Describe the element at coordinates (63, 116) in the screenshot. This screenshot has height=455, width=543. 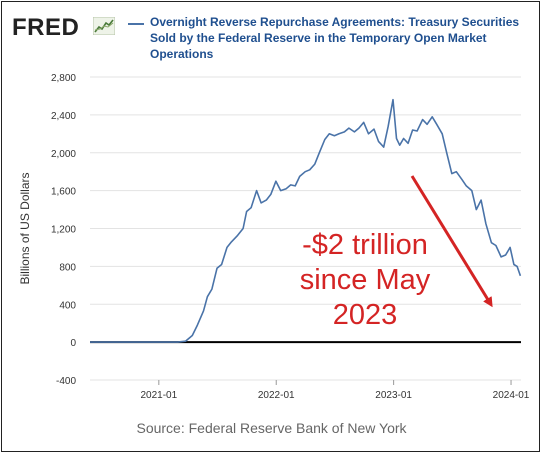
I see `y-tick-label: 2,400` at that location.